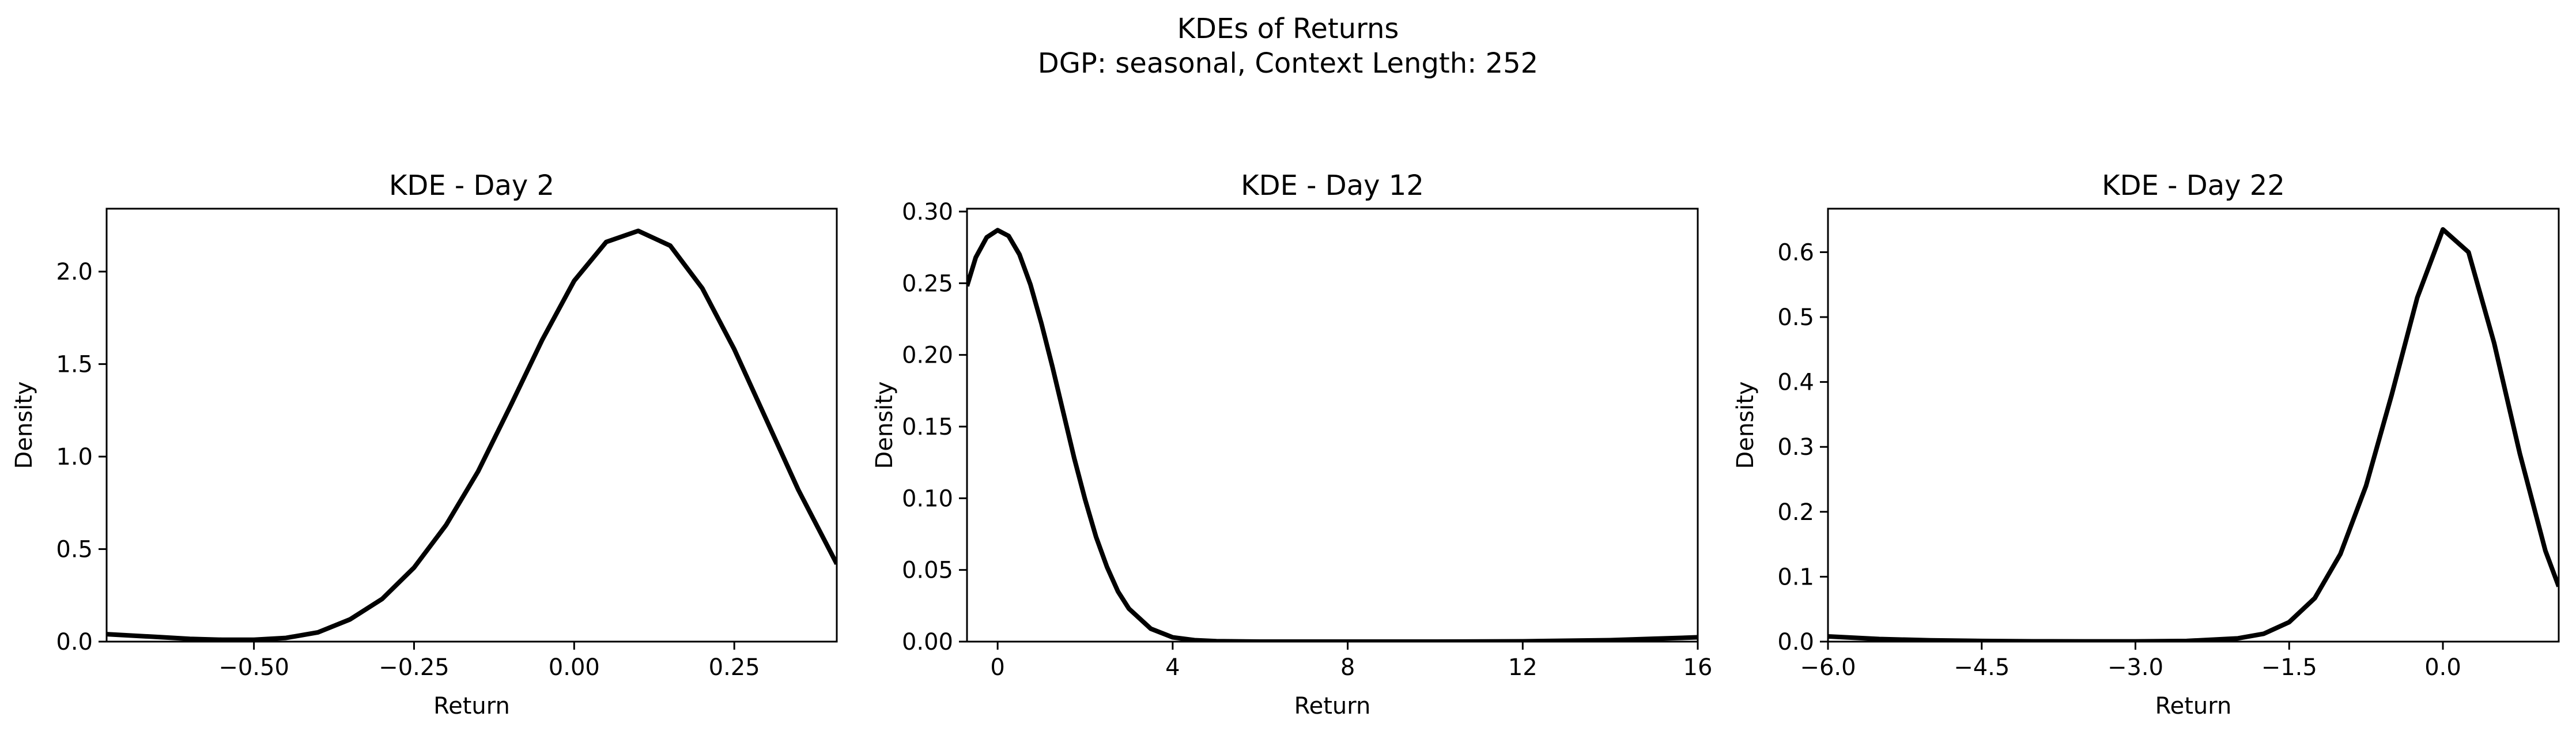 The image size is (2576, 735). What do you see at coordinates (1796, 512) in the screenshot?
I see `y-tick-label: 0.2` at bounding box center [1796, 512].